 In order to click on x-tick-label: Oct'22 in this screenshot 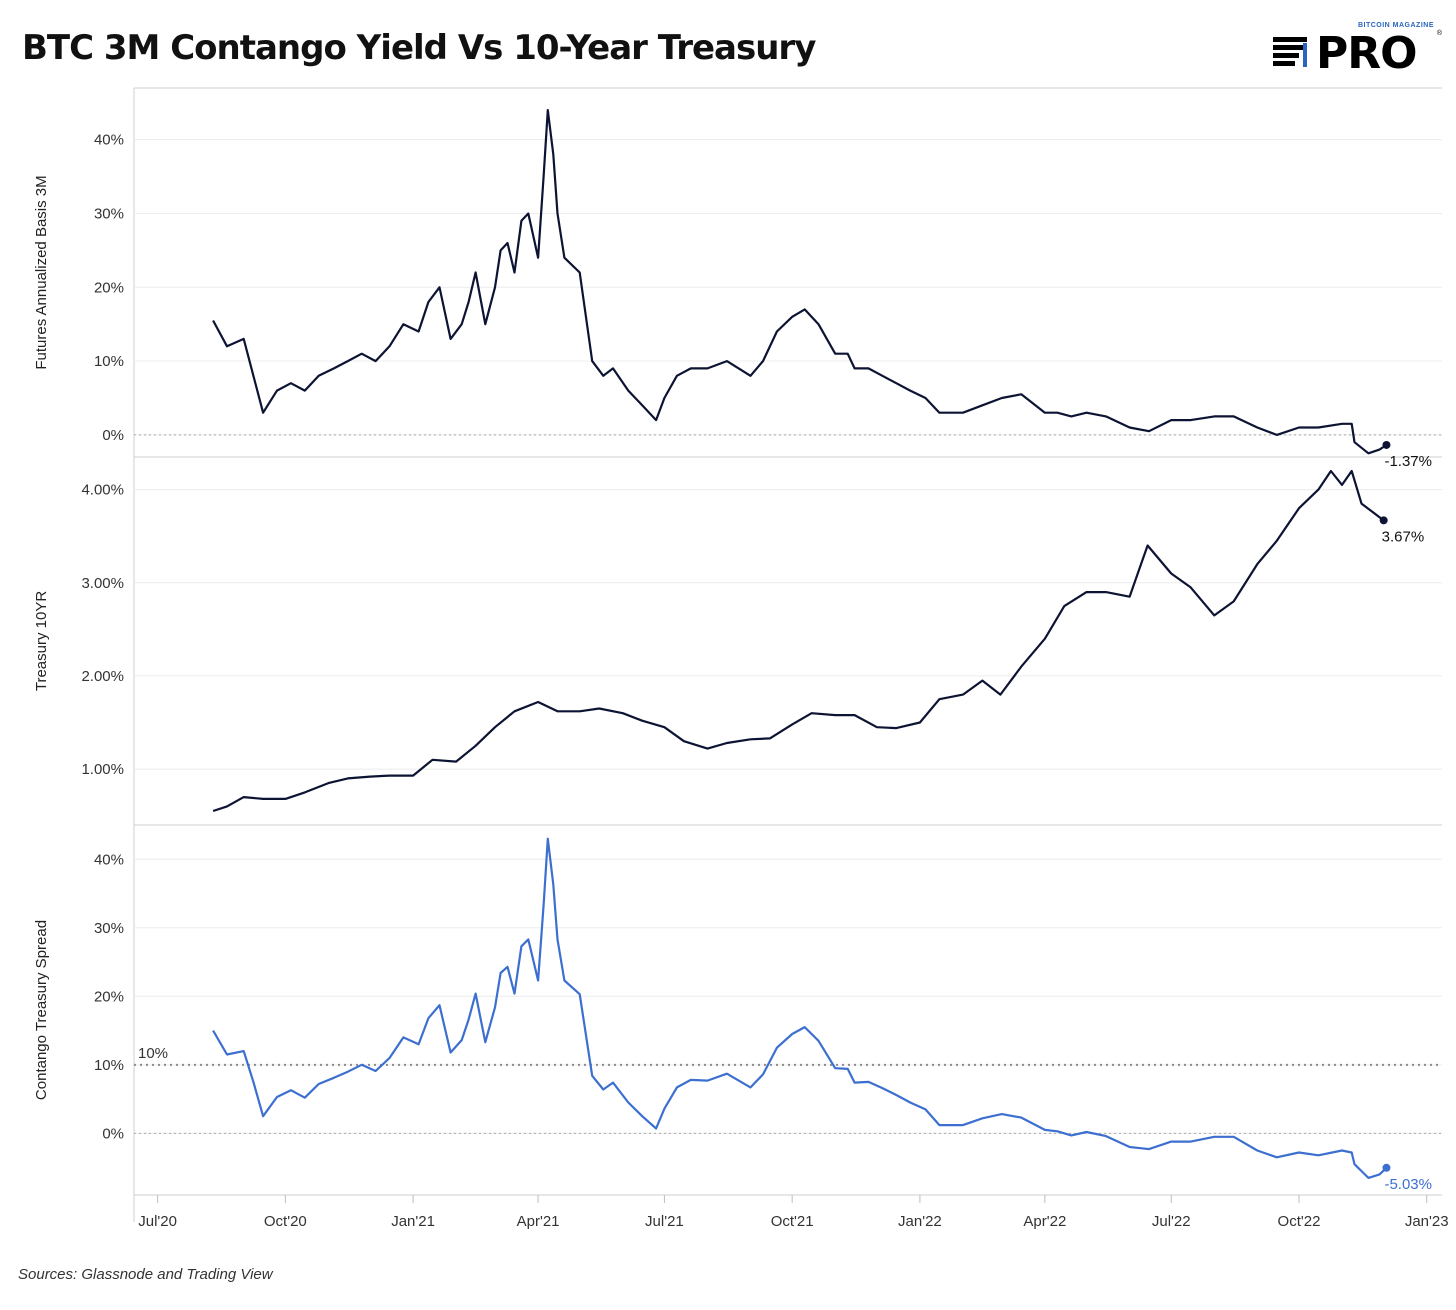, I will do `click(1299, 1221)`.